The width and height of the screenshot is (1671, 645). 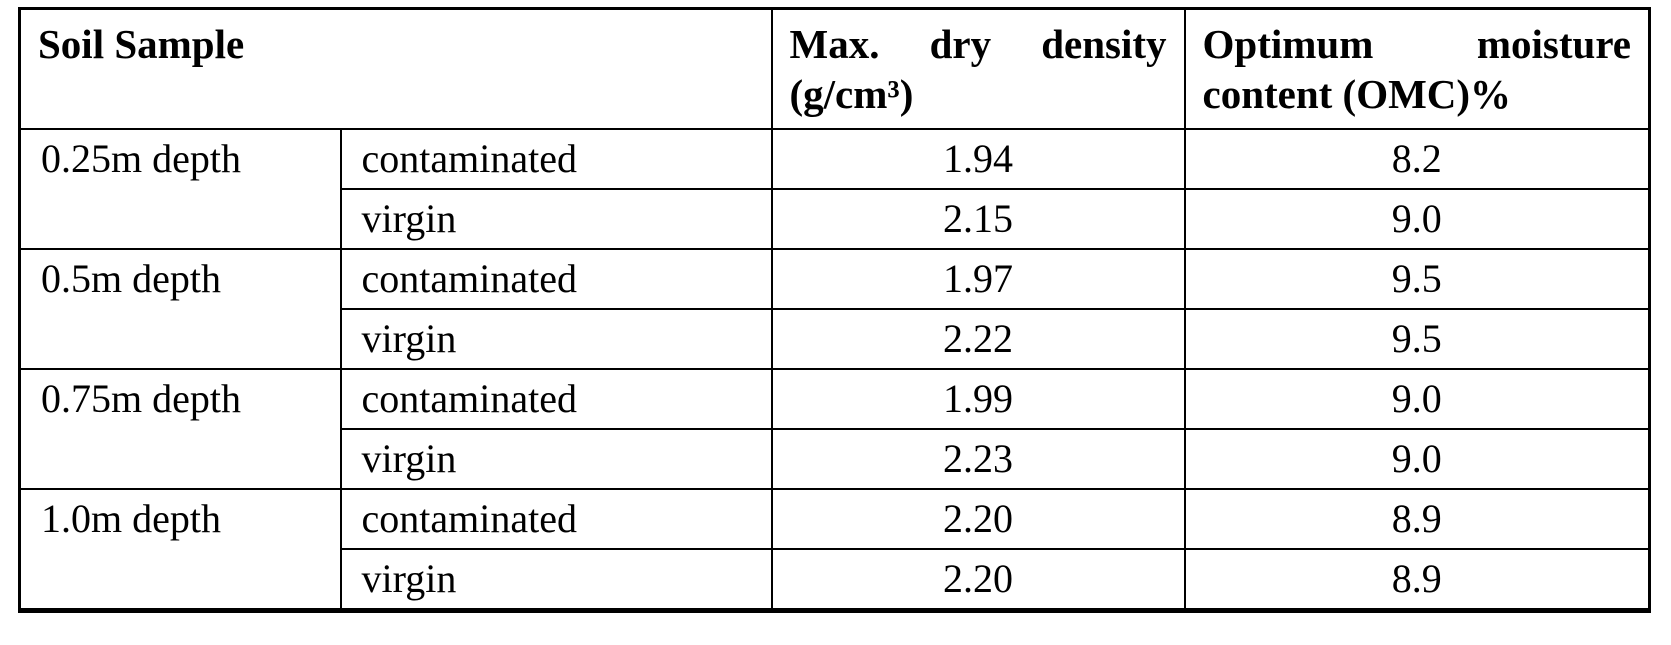 I want to click on density-value-cell: 1.94, so click(x=978, y=159).